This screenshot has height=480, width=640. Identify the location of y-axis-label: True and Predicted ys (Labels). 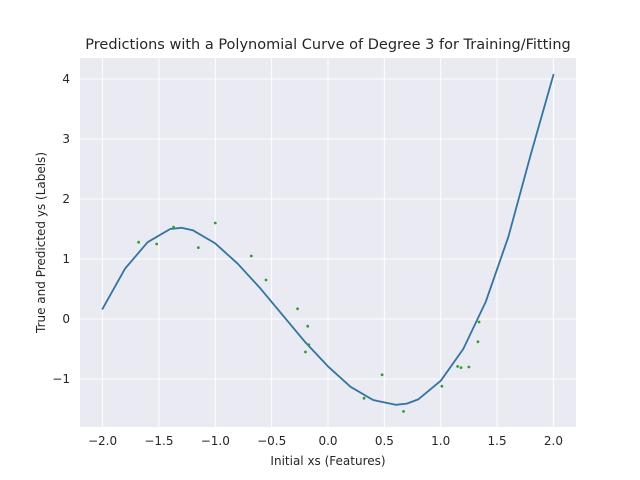
(41, 243).